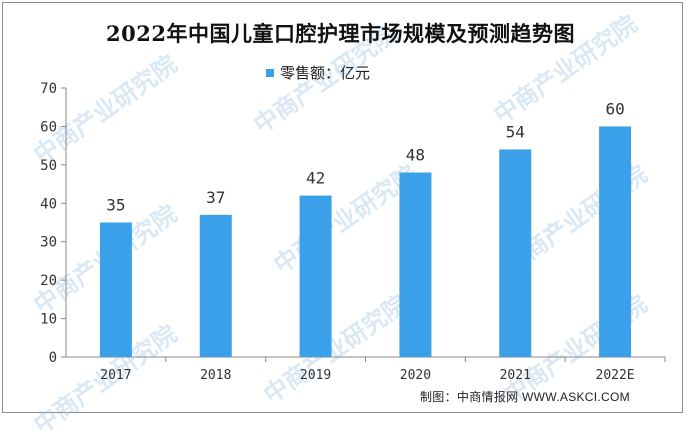 The width and height of the screenshot is (687, 440). Describe the element at coordinates (415, 155) in the screenshot. I see `data-label: 48` at that location.